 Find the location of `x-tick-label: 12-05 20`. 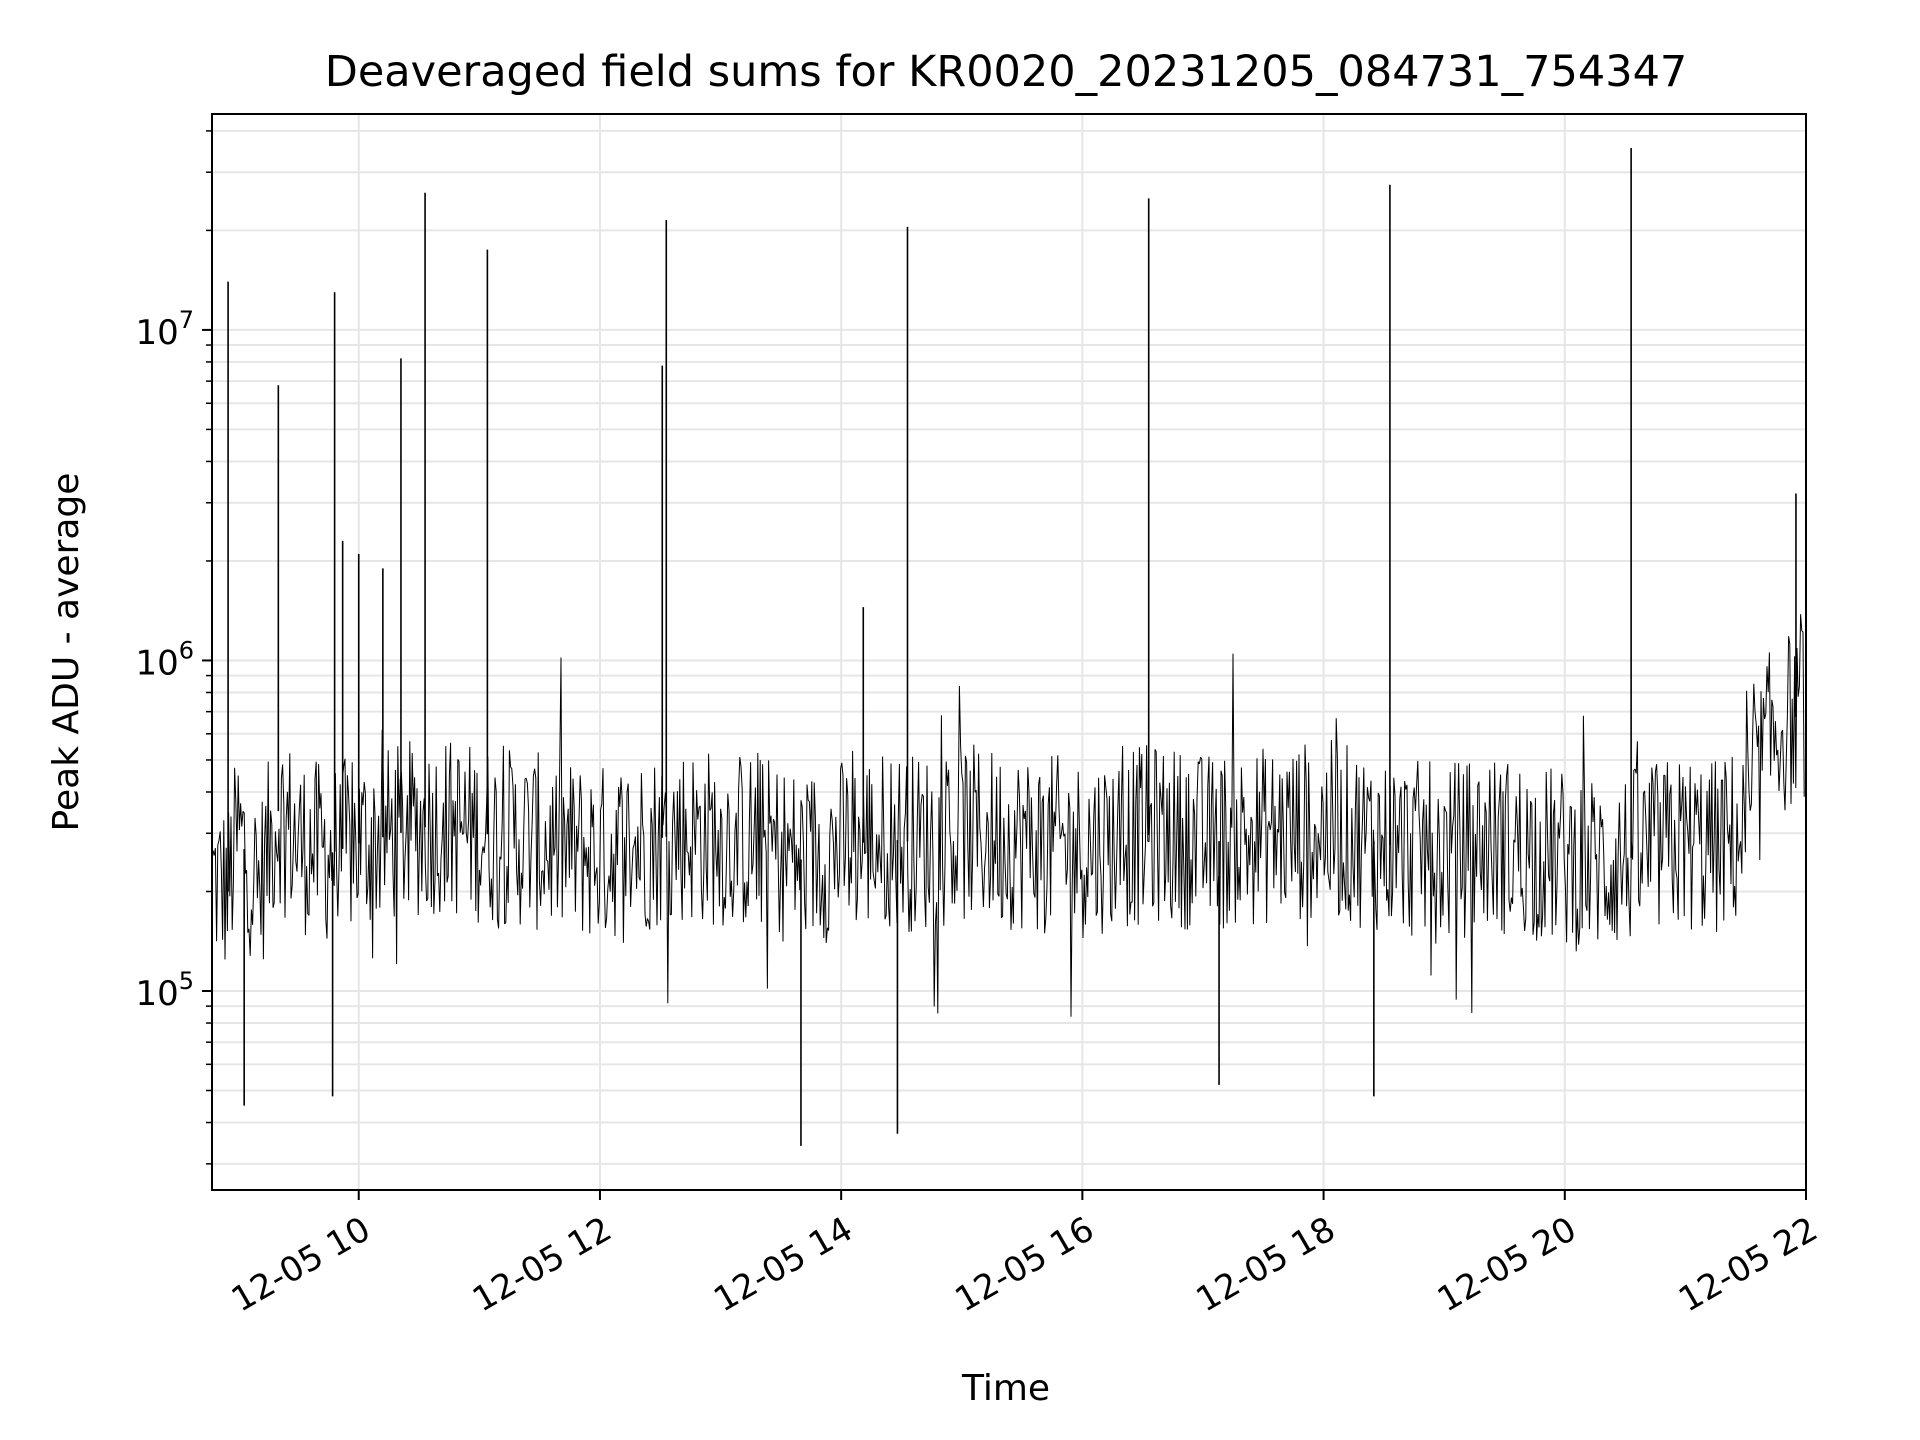

x-tick-label: 12-05 20 is located at coordinates (1507, 1264).